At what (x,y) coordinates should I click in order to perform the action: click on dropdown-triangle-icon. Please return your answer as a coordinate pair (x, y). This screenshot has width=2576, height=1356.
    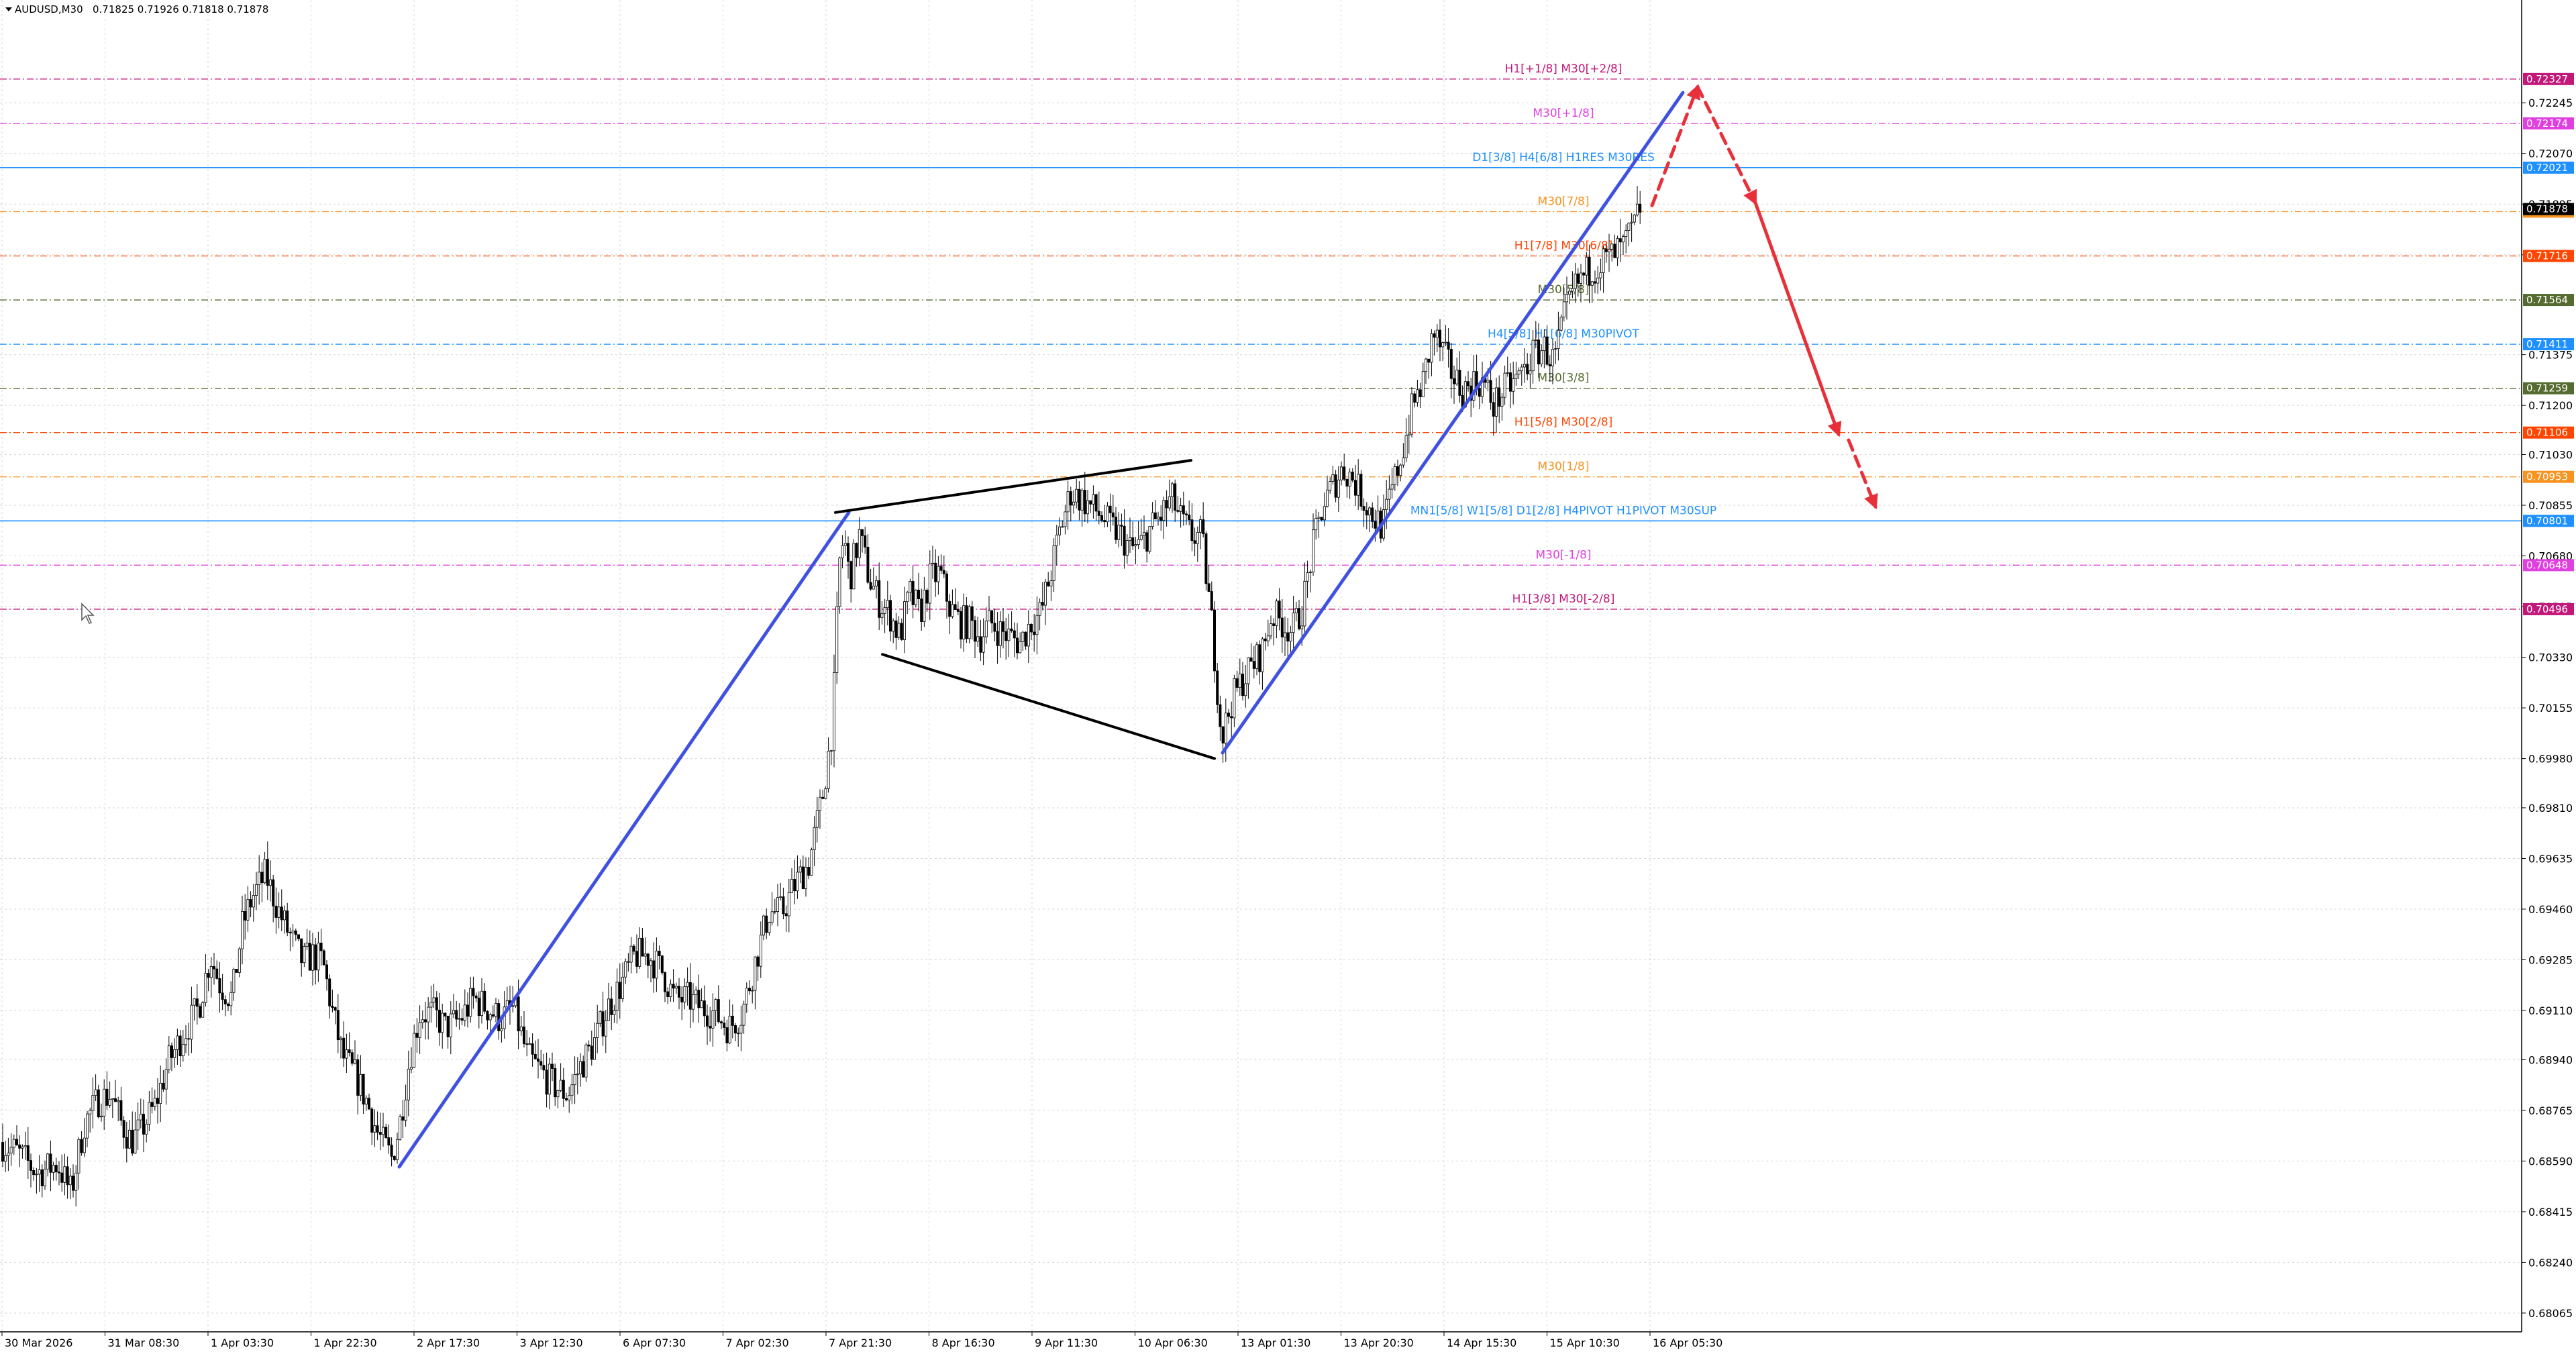
    Looking at the image, I should click on (8, 9).